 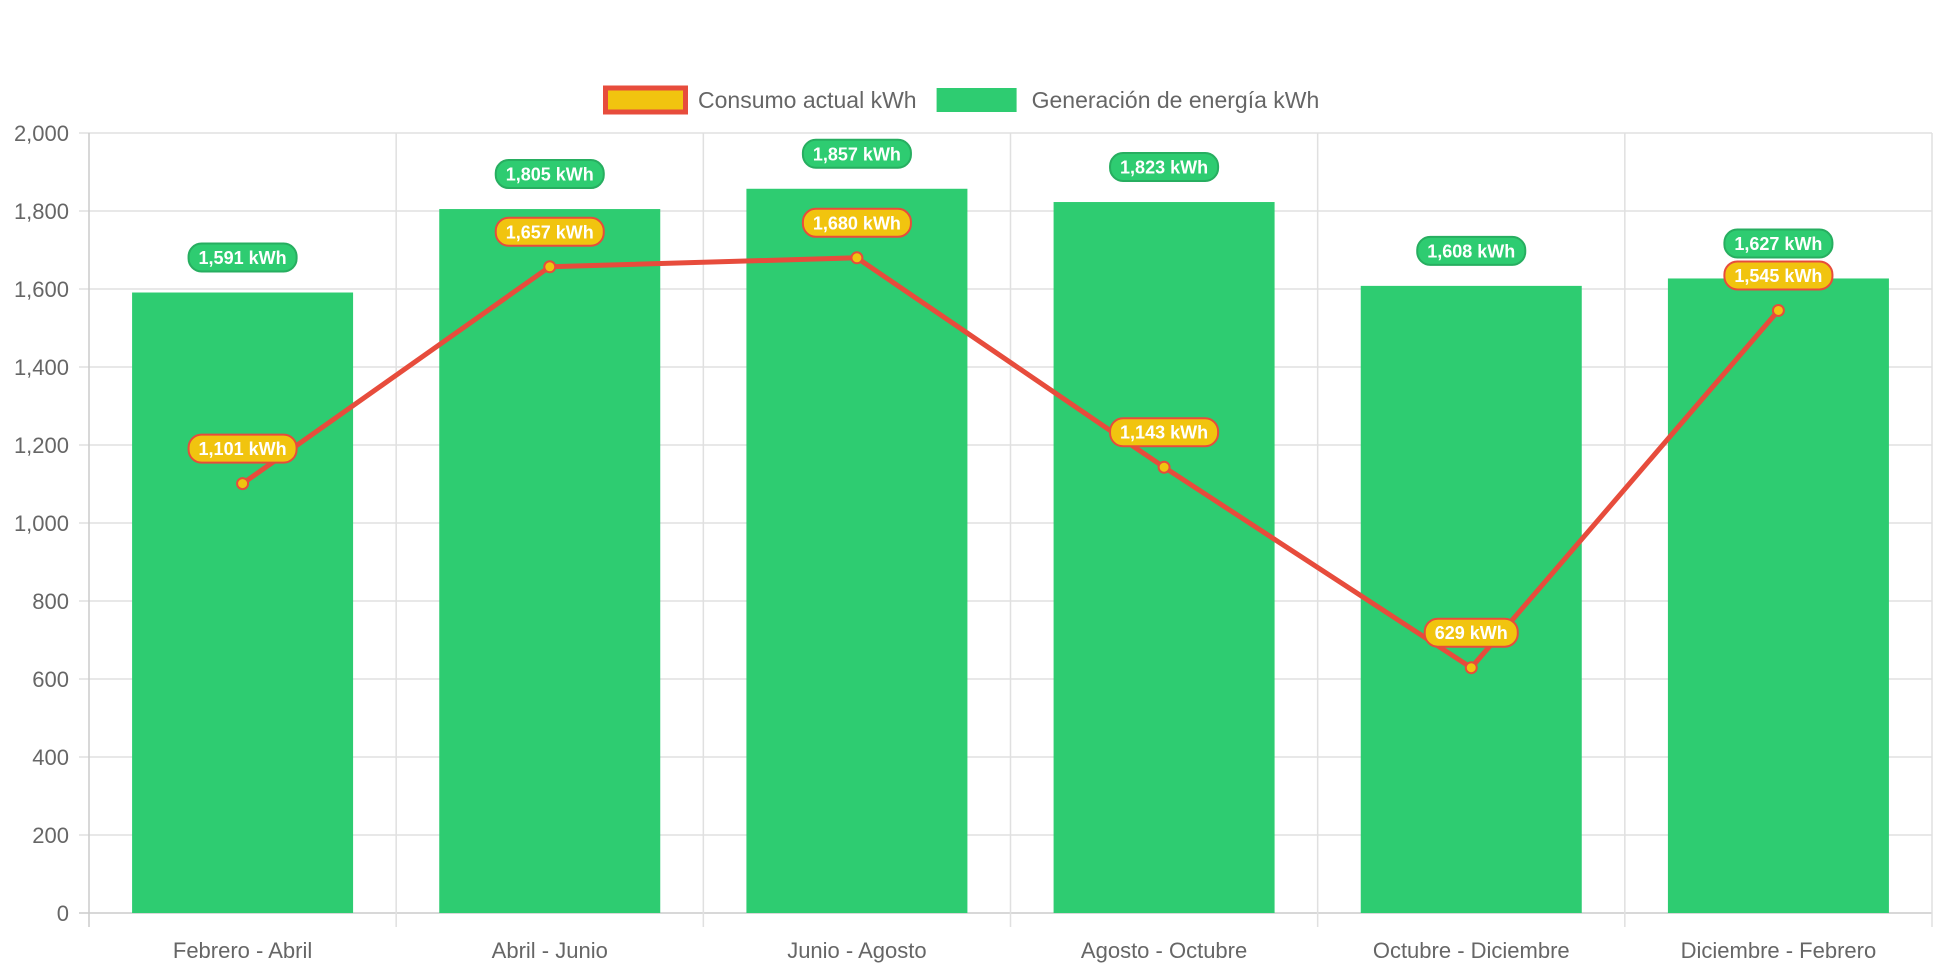 What do you see at coordinates (50, 679) in the screenshot?
I see `y-tick-label: 600` at bounding box center [50, 679].